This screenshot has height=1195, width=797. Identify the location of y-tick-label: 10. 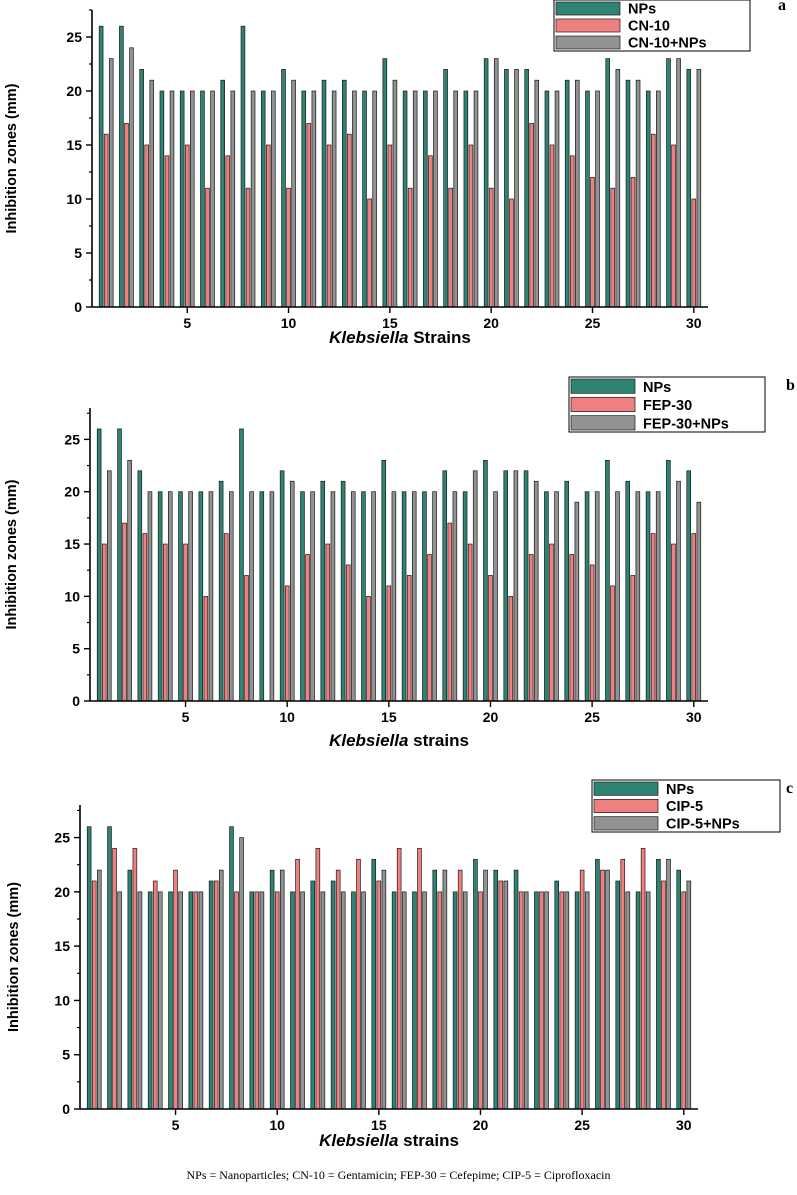
(74, 199).